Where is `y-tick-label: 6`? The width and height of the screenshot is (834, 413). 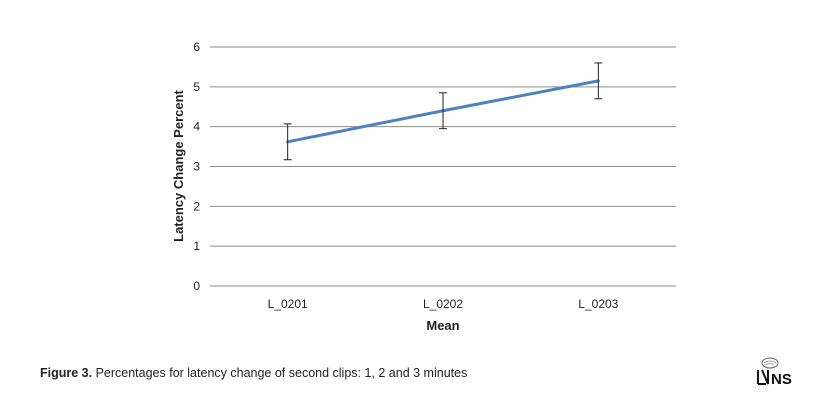 y-tick-label: 6 is located at coordinates (196, 47).